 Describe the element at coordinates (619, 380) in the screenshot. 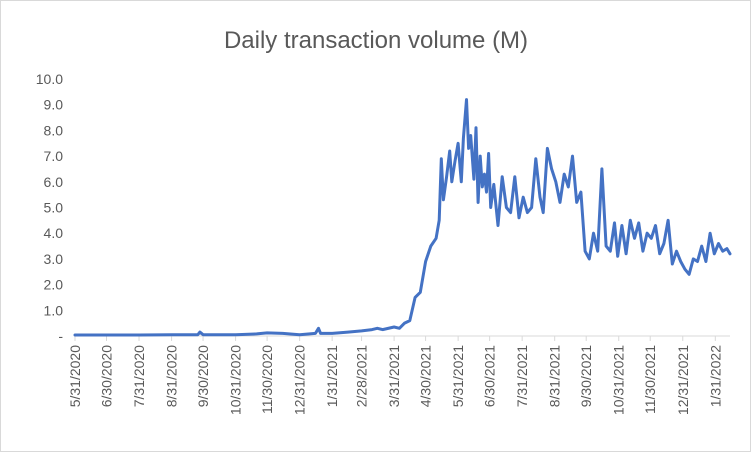

I see `x-tick-label: 10/31/2021` at that location.